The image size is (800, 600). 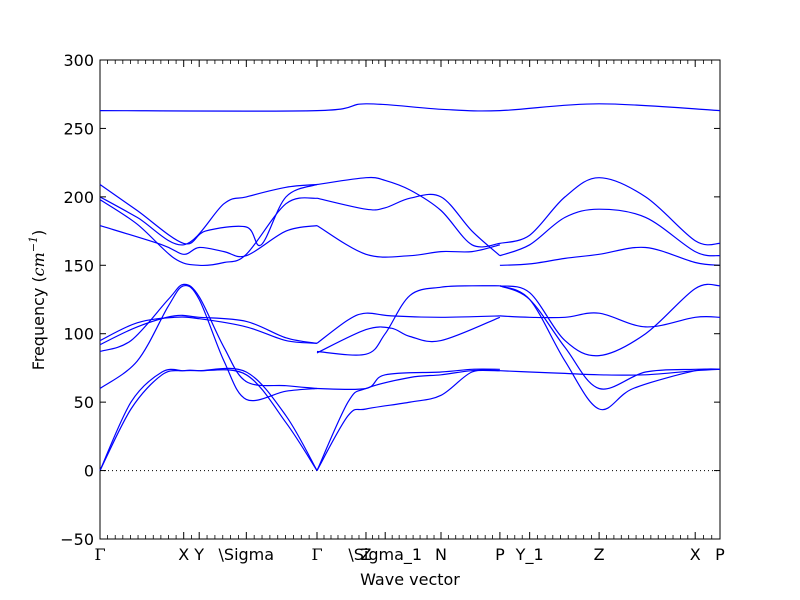 I want to click on x-axis-label: Wave vector, so click(x=410, y=579).